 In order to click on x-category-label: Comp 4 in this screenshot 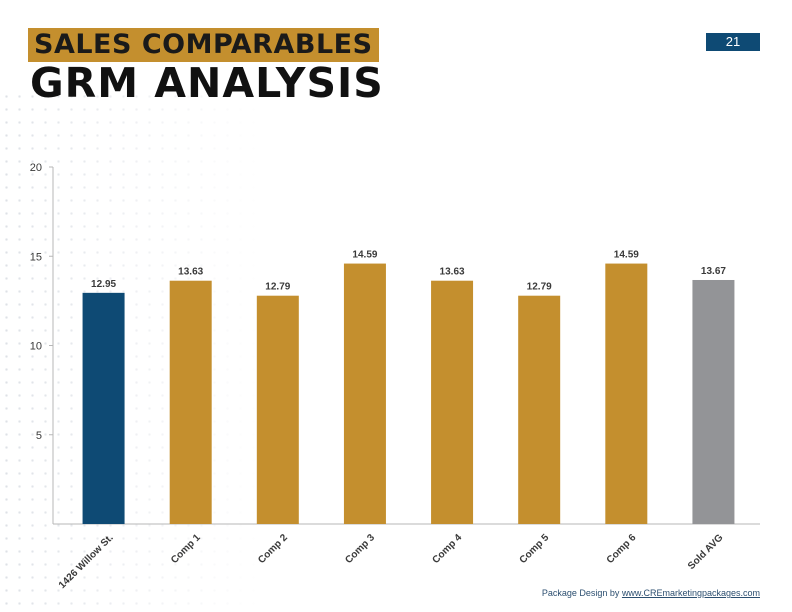, I will do `click(447, 549)`.